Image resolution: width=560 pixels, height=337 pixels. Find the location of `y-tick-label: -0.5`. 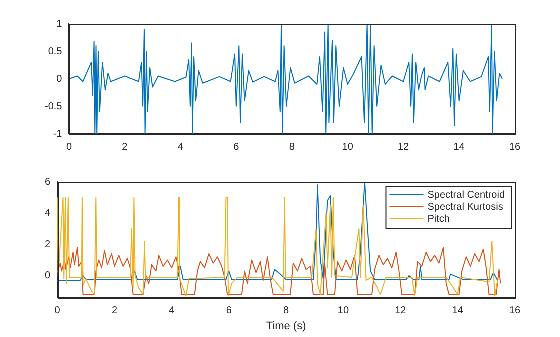

y-tick-label: -0.5 is located at coordinates (53, 106).